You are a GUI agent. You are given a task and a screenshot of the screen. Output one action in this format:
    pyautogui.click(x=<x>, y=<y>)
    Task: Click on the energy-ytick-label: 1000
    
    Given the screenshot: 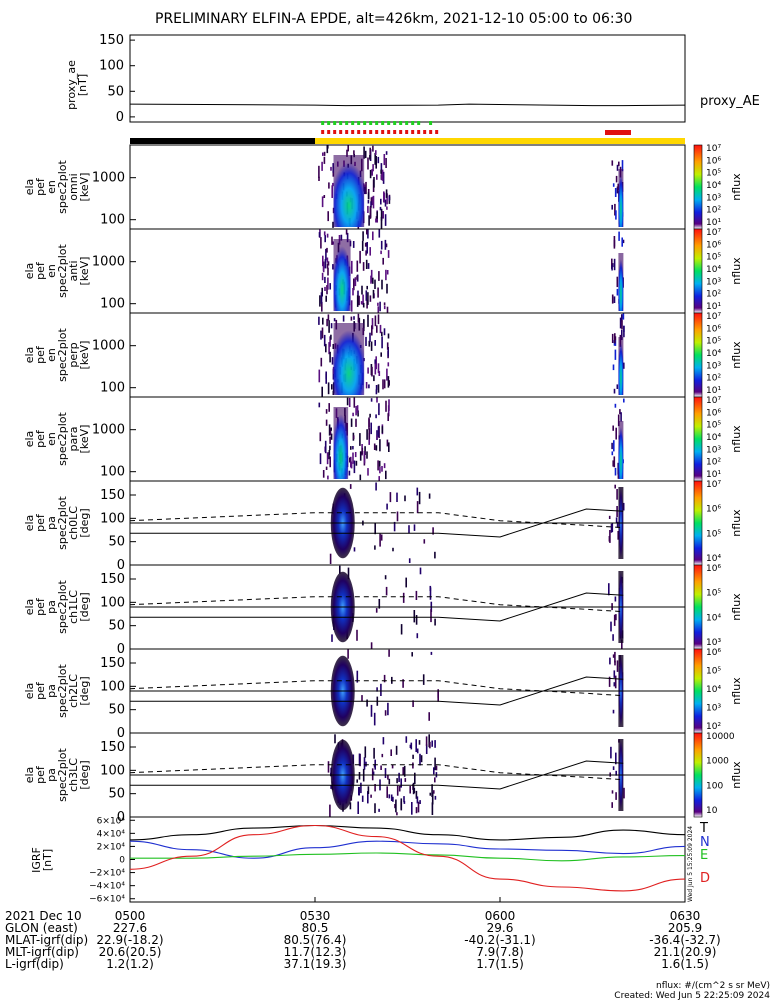 What is the action you would take?
    pyautogui.click(x=108, y=262)
    